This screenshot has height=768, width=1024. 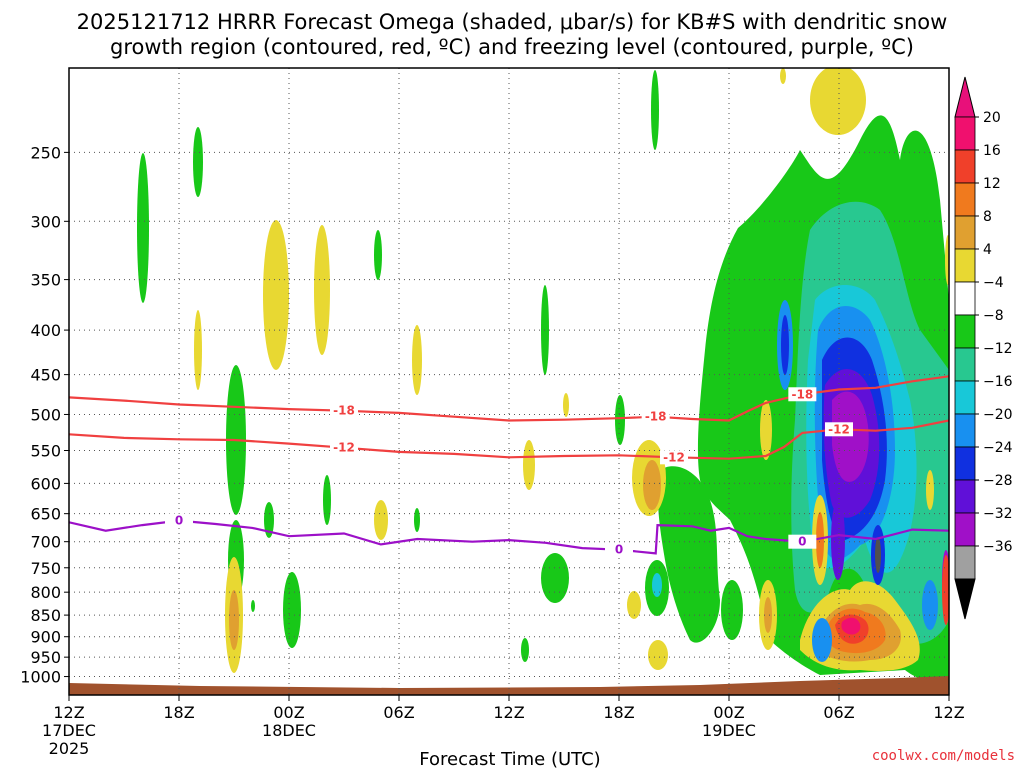 I want to click on y-tick-label: 250, so click(x=45, y=152).